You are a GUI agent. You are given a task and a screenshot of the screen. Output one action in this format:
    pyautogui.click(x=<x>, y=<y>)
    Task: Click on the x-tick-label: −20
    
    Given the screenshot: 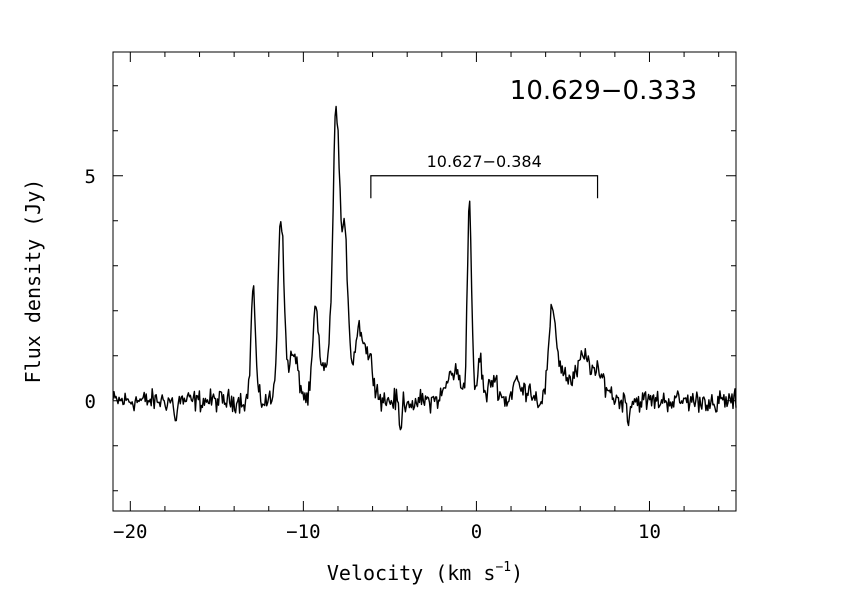 What is the action you would take?
    pyautogui.click(x=130, y=532)
    